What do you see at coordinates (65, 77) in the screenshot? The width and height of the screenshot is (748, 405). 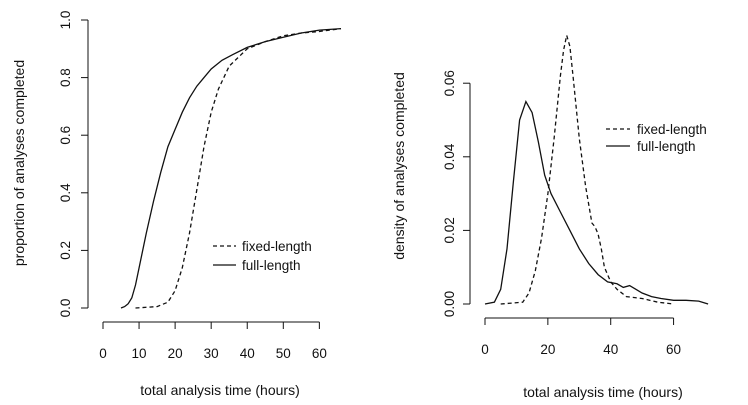 I see `y-tick-label: 0.8` at bounding box center [65, 77].